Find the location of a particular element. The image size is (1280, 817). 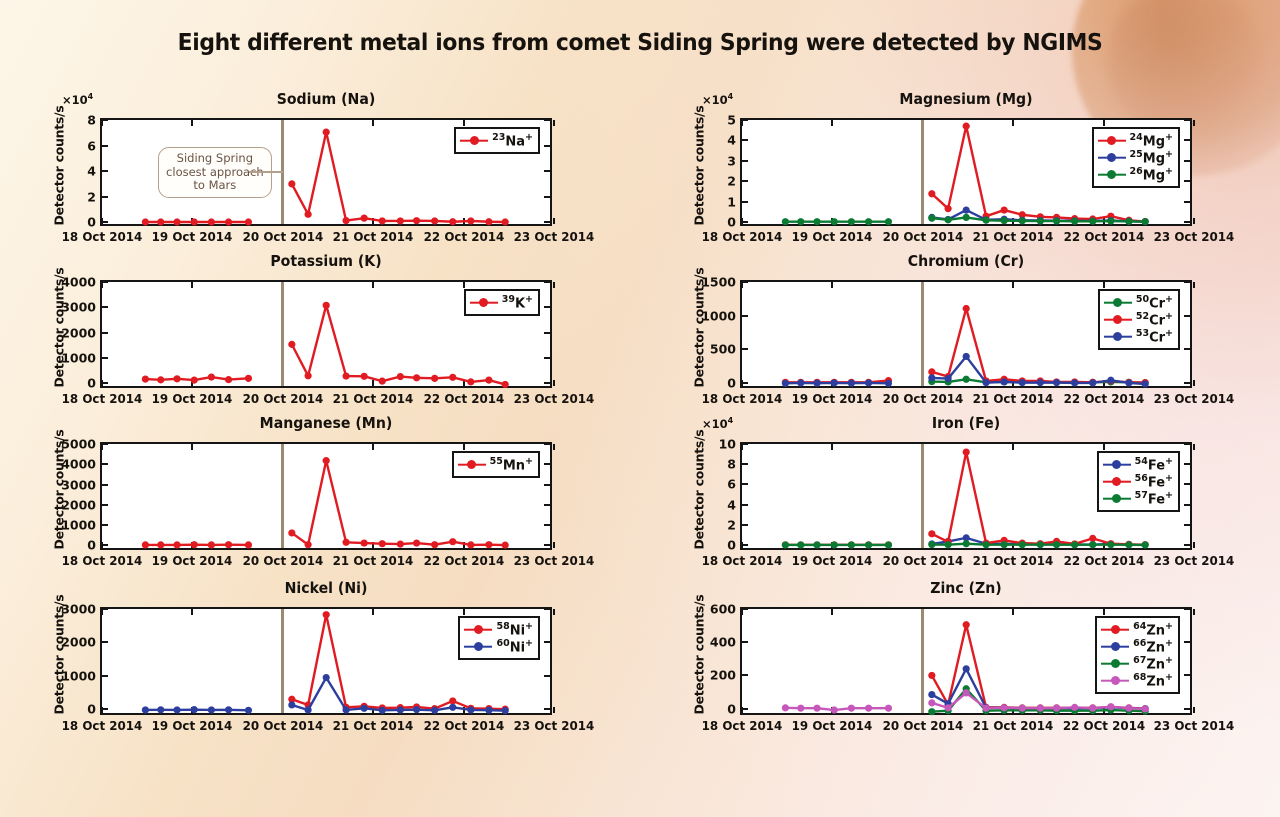

legend-label: 26Mg+ is located at coordinates (1151, 174).